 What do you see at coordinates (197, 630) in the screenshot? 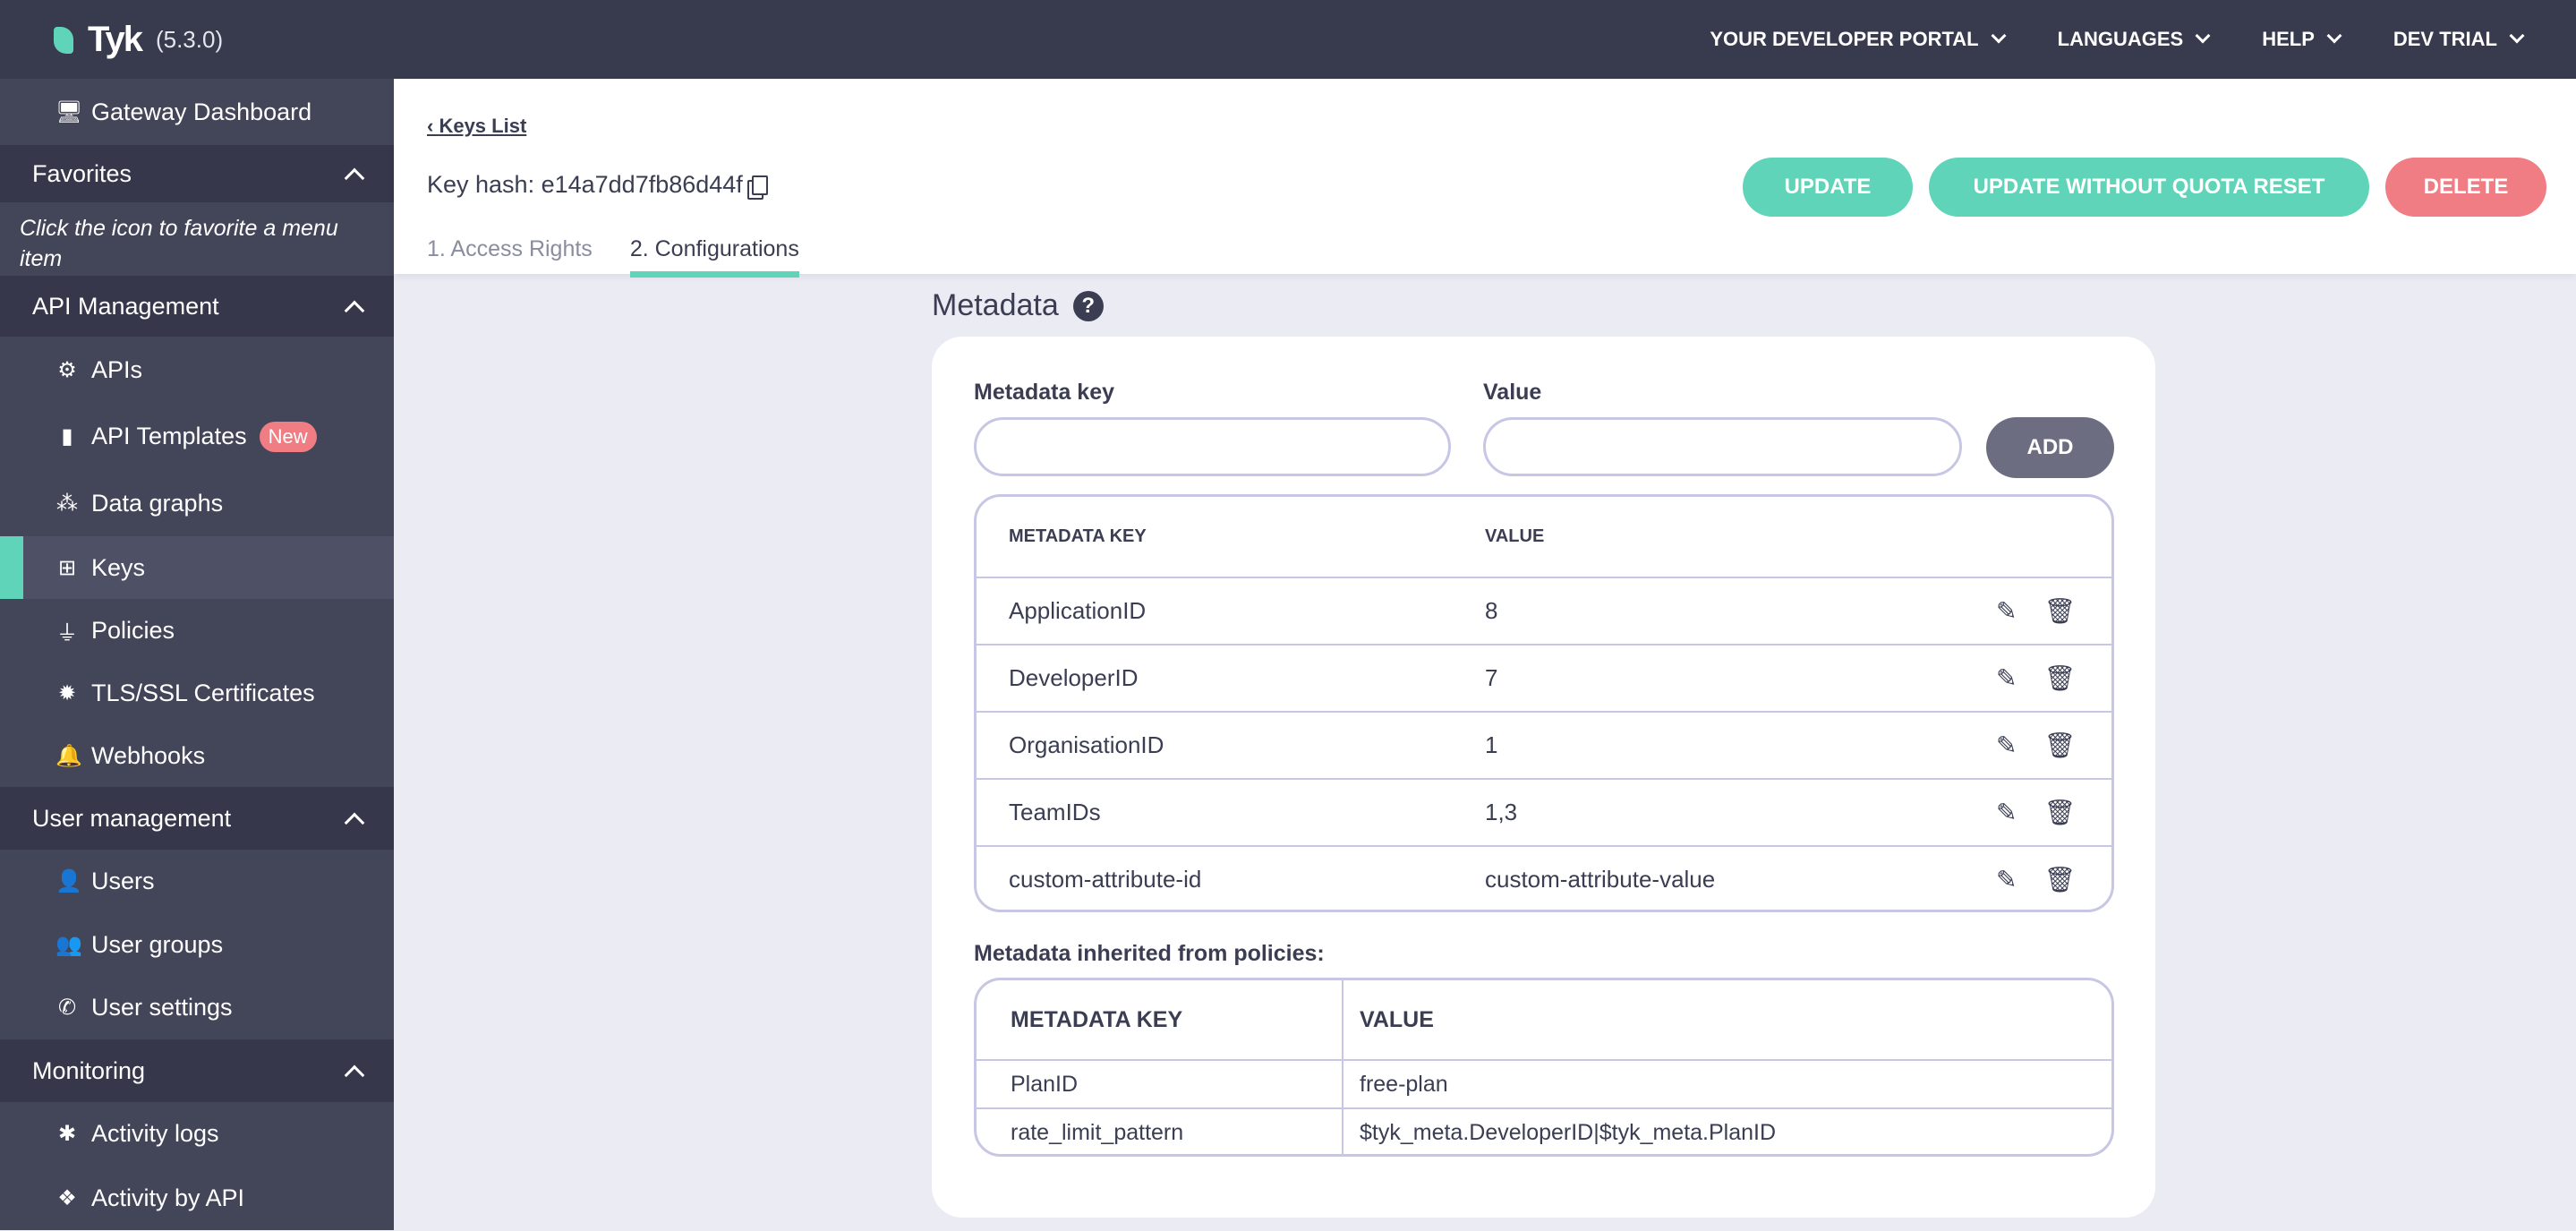
I see `sidebar-item-policies: ⏚ Policies` at bounding box center [197, 630].